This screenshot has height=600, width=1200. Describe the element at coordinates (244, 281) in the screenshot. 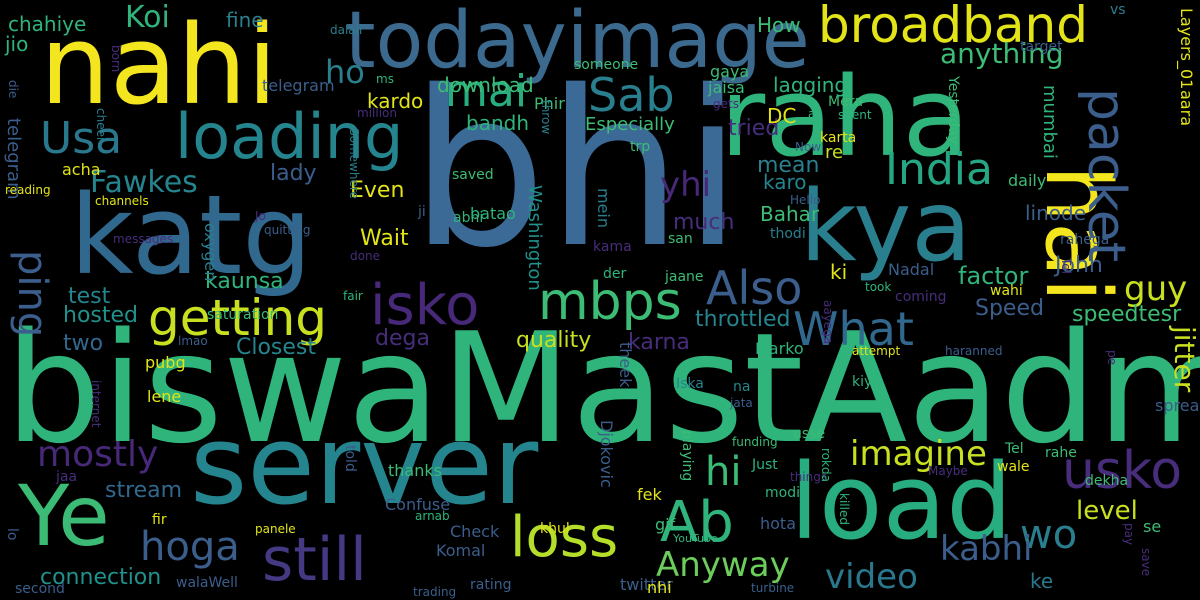

I see `word: kaunsa` at that location.